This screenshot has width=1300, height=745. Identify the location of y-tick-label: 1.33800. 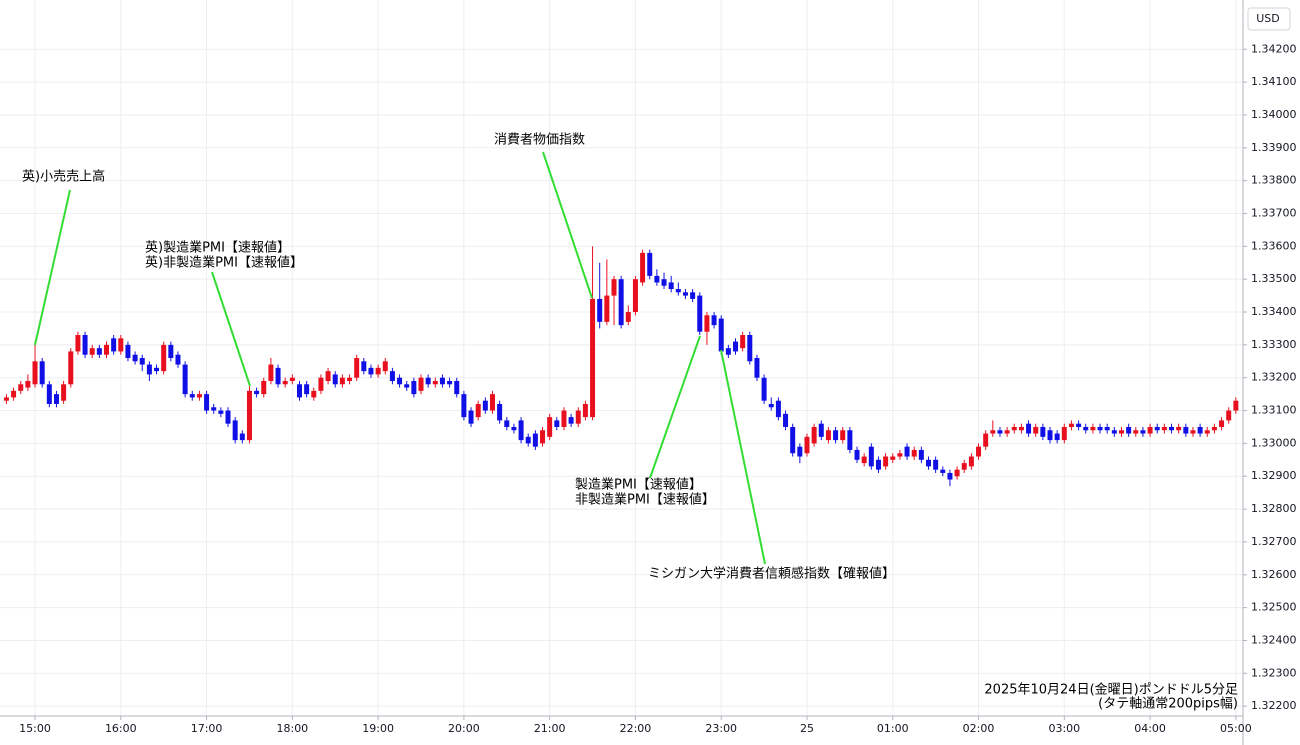
(1274, 180).